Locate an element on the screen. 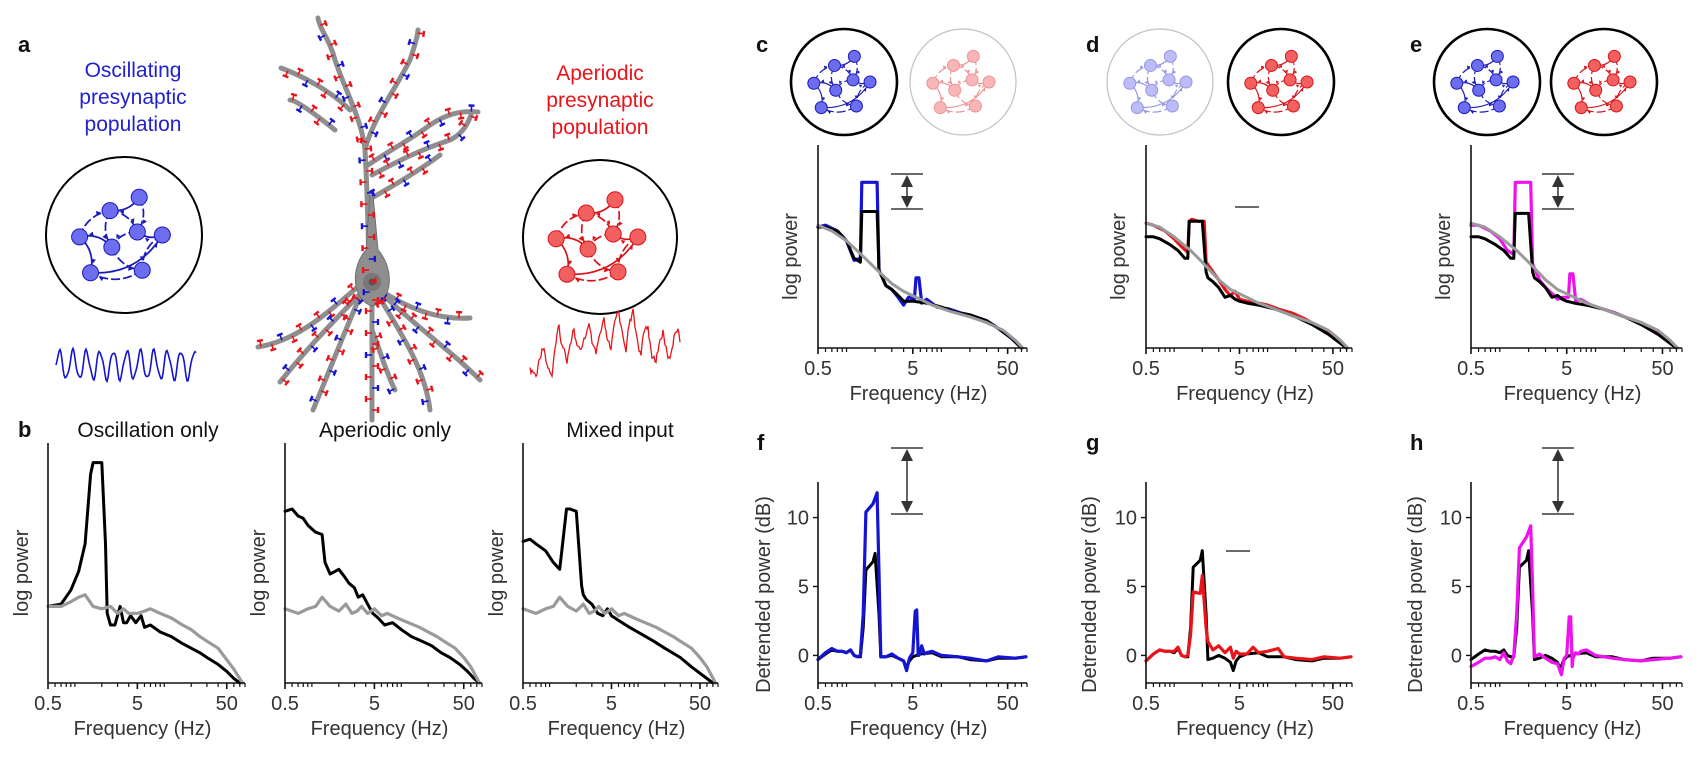 This screenshot has height=763, width=1699. title-aperiodic-only: Aperiodic only is located at coordinates (385, 430).